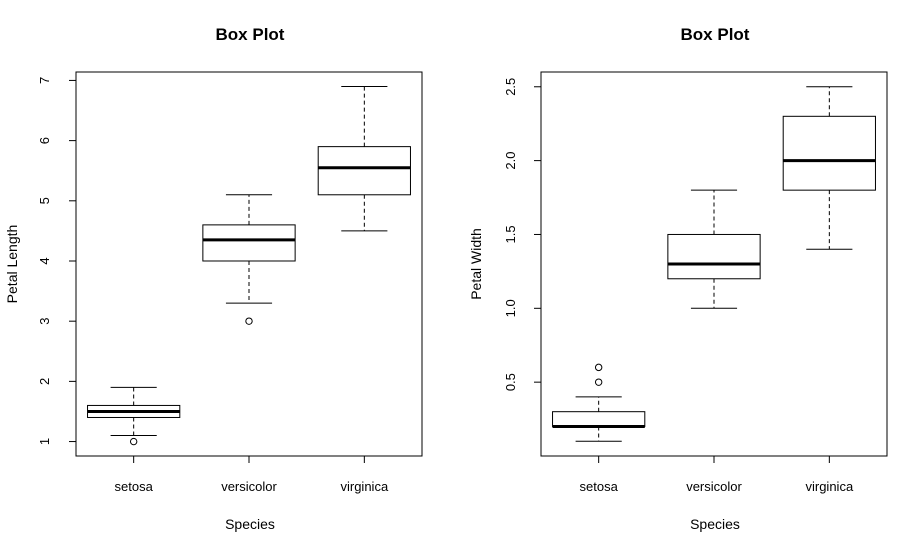 The image size is (912, 554). I want to click on y-tick-label: 2, so click(44, 381).